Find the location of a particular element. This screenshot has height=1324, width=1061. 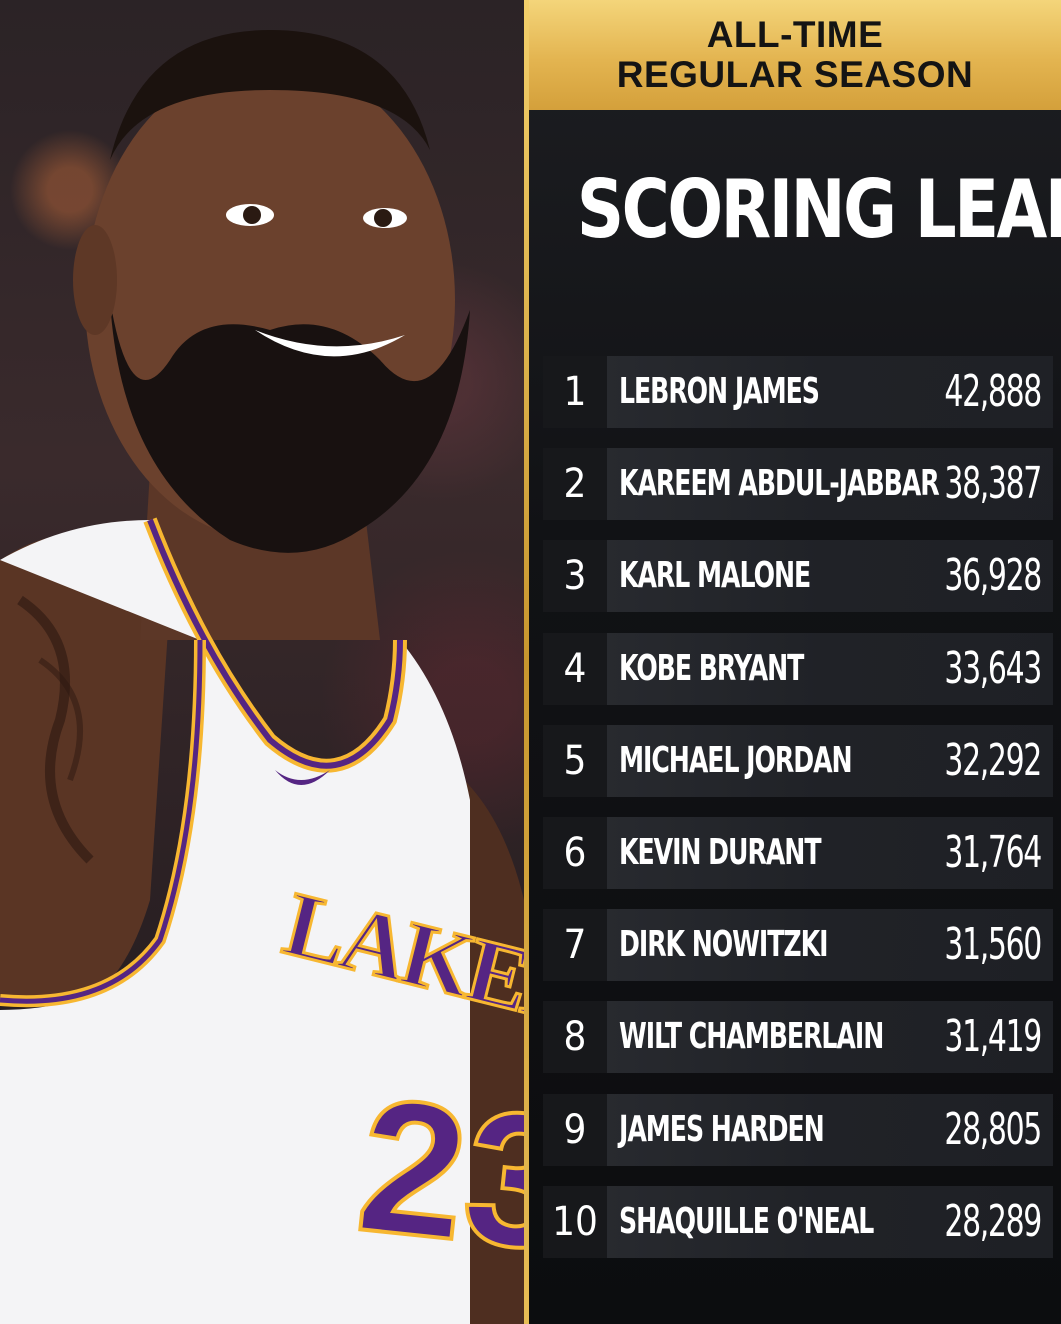

leader-points: 42,888 is located at coordinates (993, 391).